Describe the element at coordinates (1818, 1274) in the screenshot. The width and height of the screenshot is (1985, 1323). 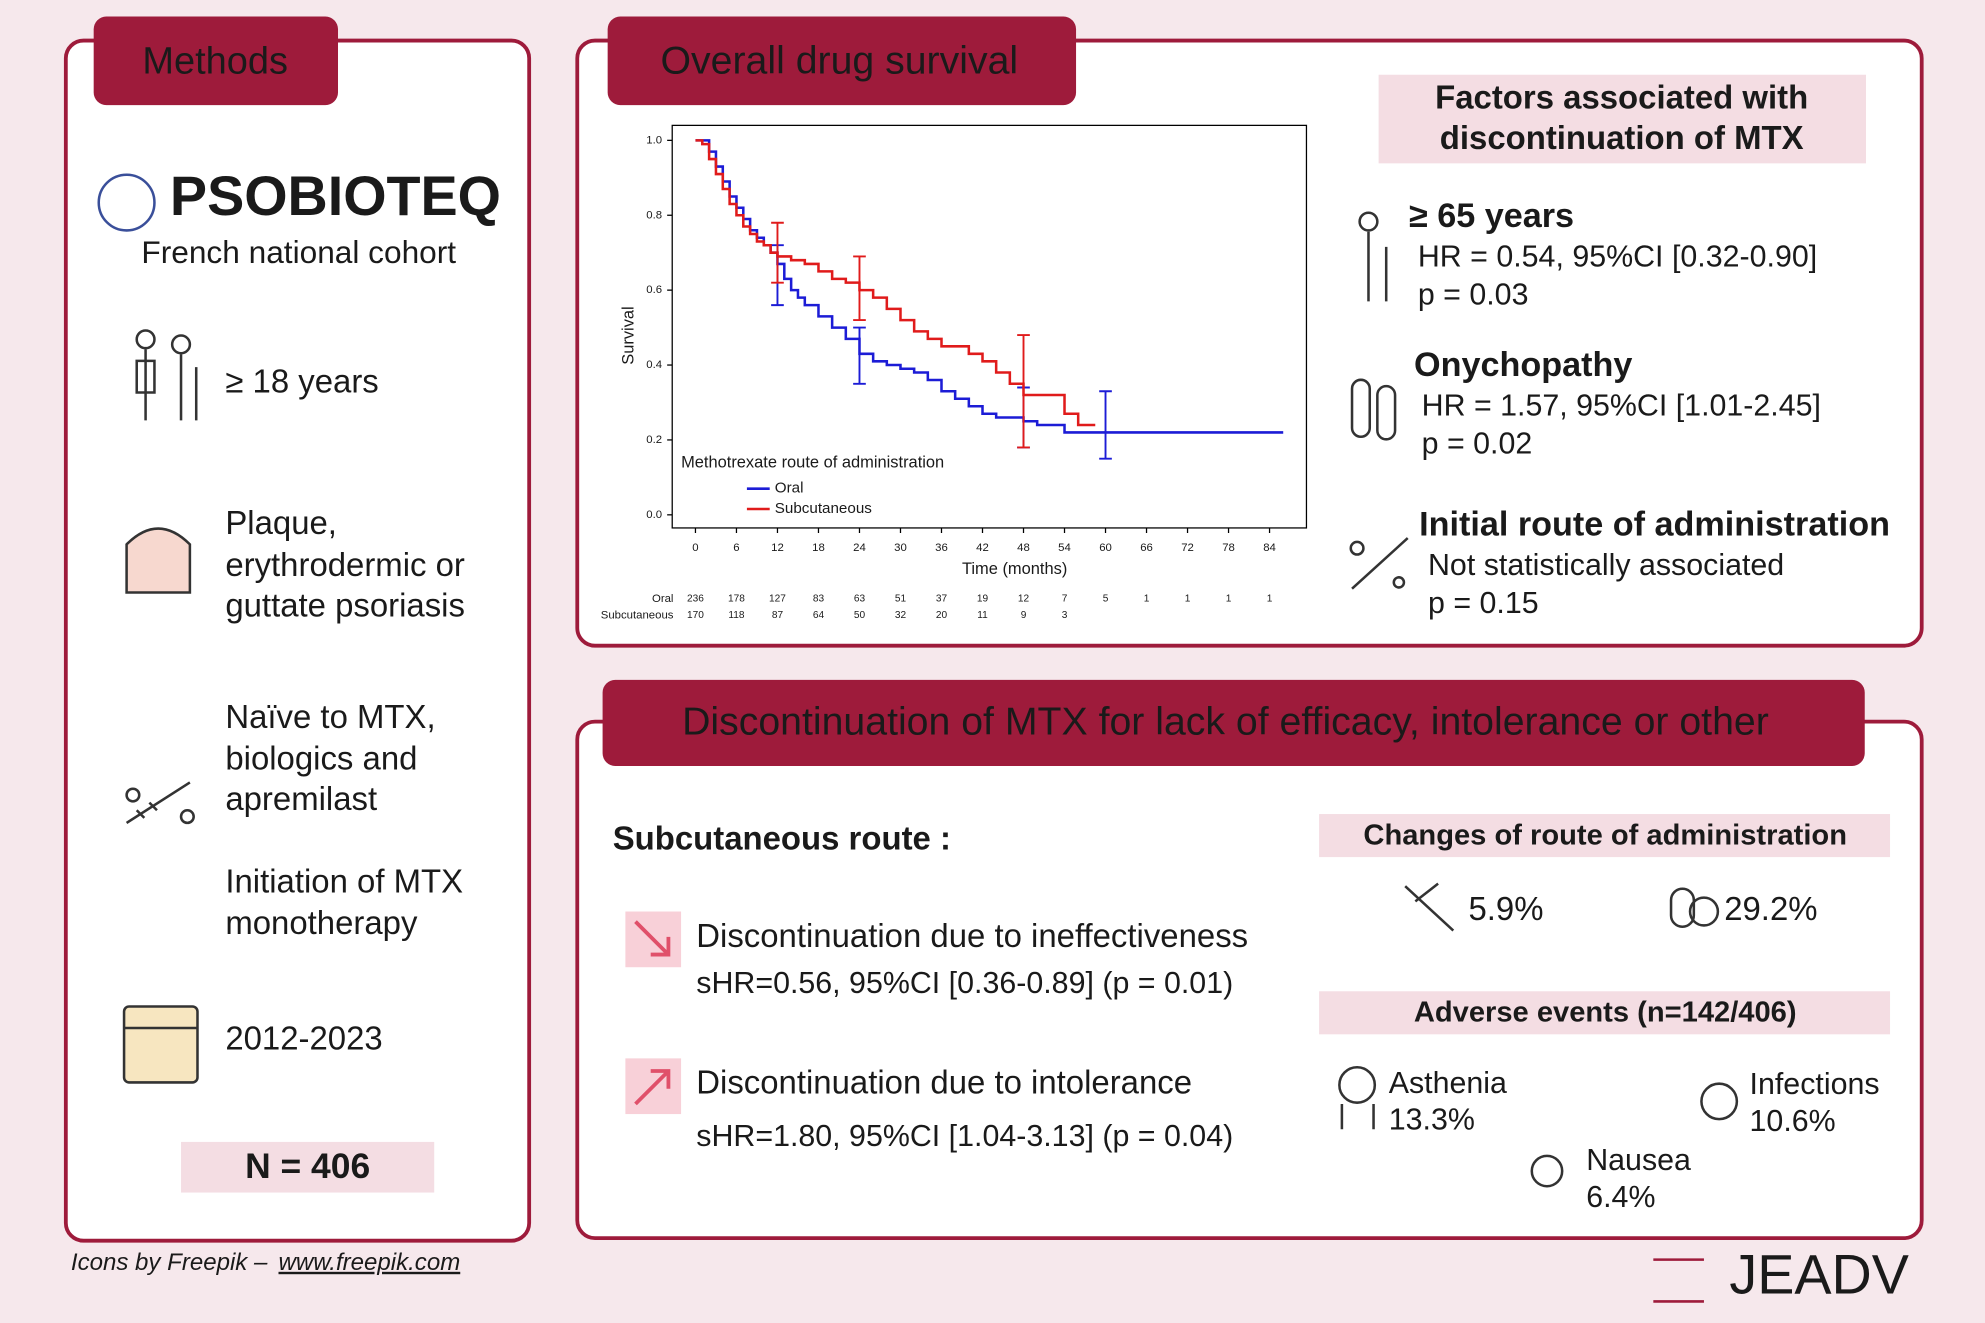
I see `publisher: JEADV` at that location.